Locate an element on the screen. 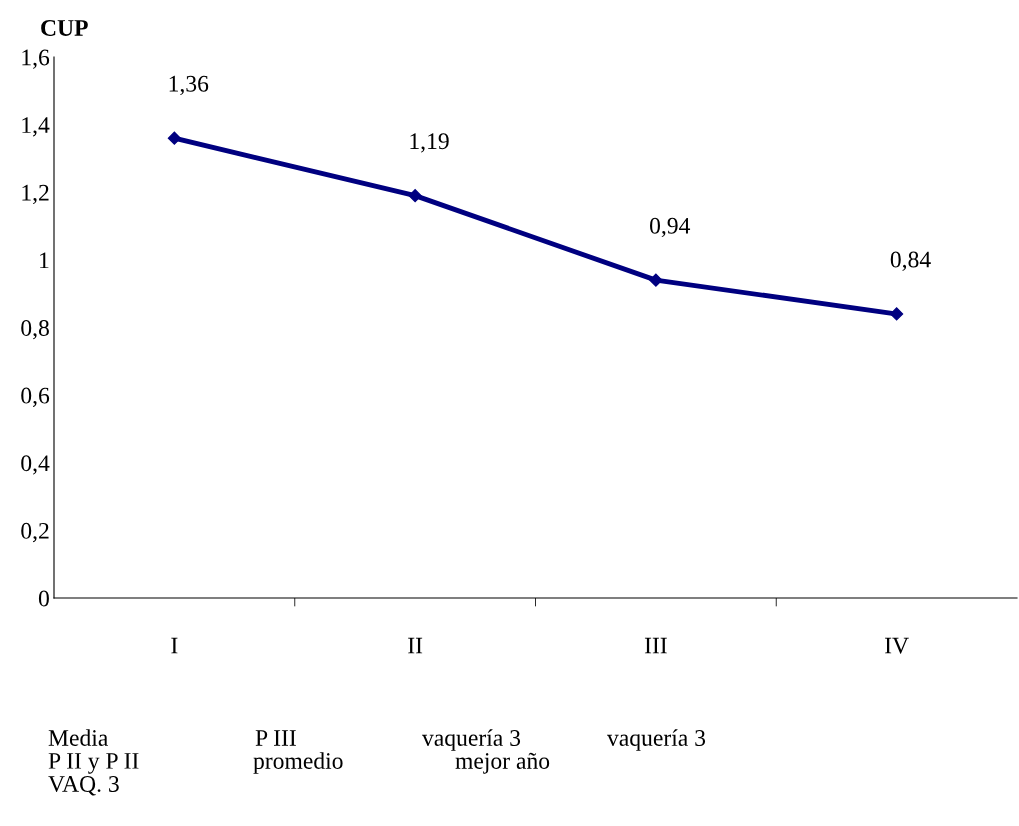 The height and width of the screenshot is (826, 1019). y-tick-label: 1,6 is located at coordinates (36, 59).